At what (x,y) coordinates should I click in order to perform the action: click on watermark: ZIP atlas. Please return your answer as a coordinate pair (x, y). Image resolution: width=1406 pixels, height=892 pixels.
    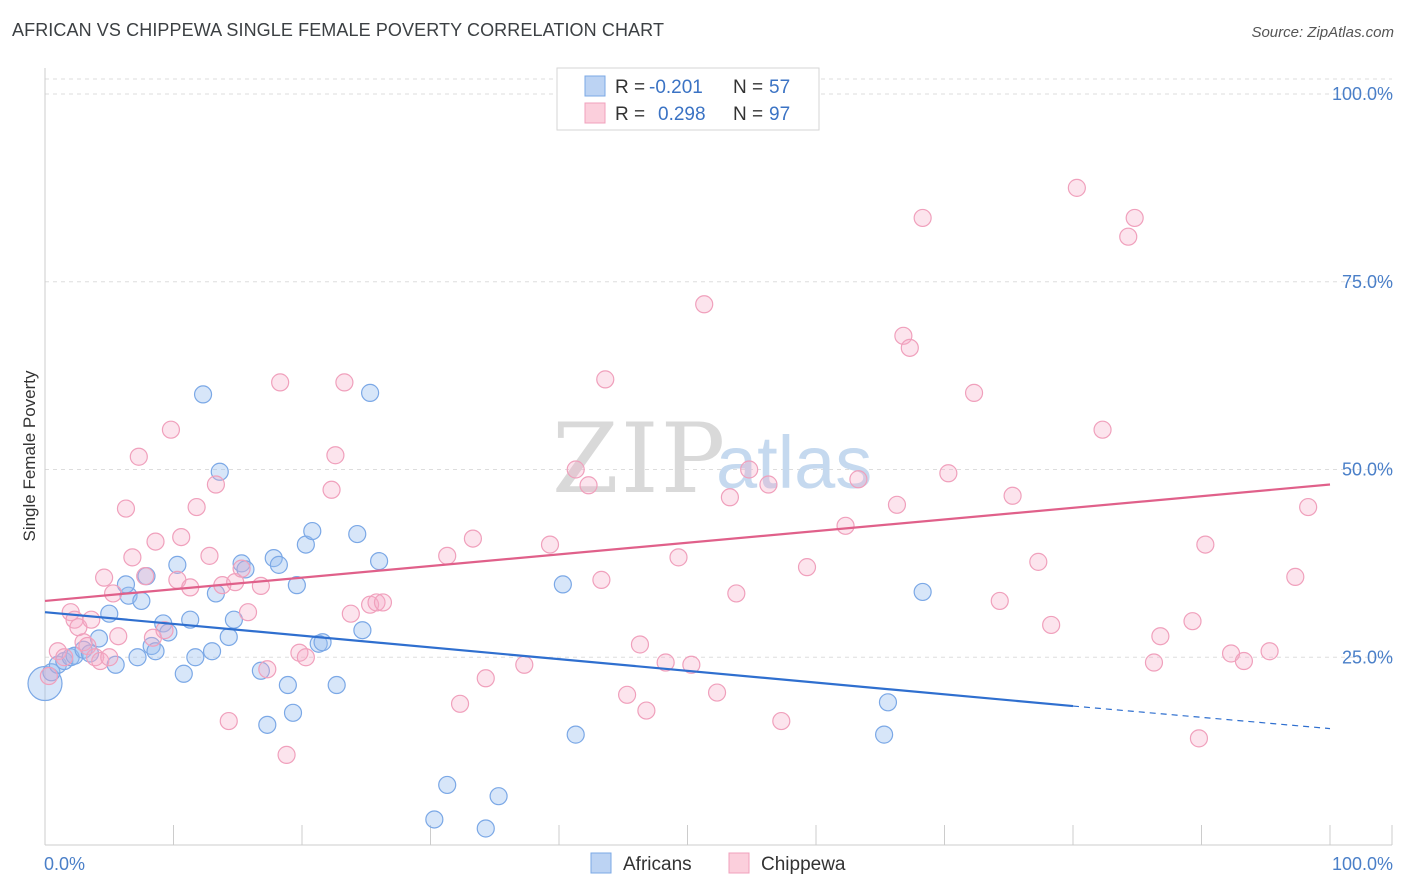
    Looking at the image, I should click on (712, 459).